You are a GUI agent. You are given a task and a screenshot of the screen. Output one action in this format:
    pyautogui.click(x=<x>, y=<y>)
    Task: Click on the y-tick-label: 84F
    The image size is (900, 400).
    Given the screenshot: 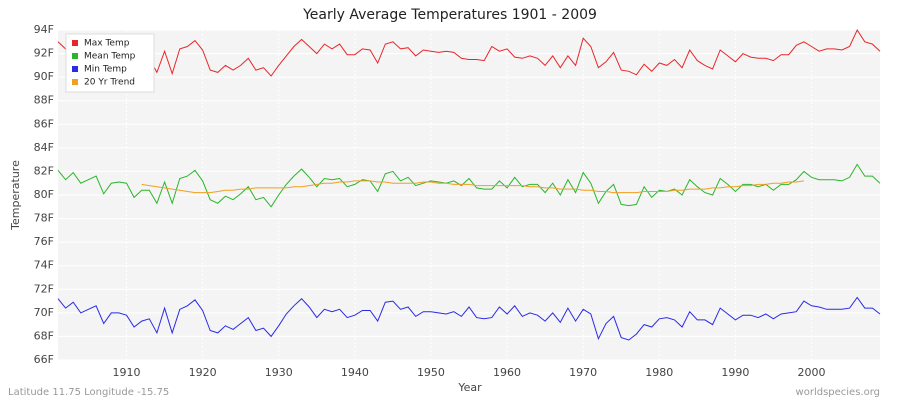 What is the action you would take?
    pyautogui.click(x=44, y=147)
    